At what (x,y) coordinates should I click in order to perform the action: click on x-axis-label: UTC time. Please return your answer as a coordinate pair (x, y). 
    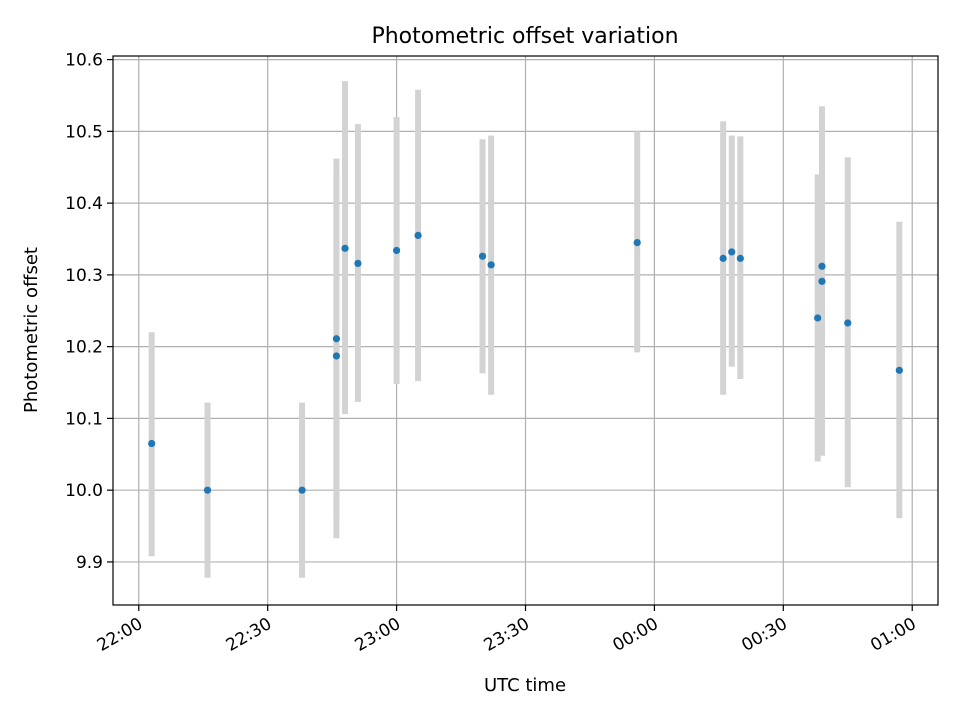
    Looking at the image, I should click on (525, 685).